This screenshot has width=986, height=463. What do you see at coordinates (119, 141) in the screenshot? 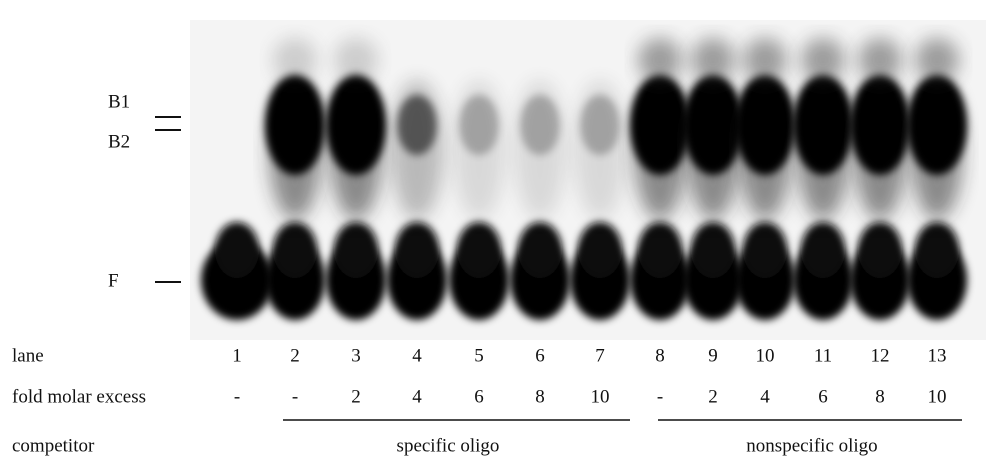
I see `marker-label: B2` at bounding box center [119, 141].